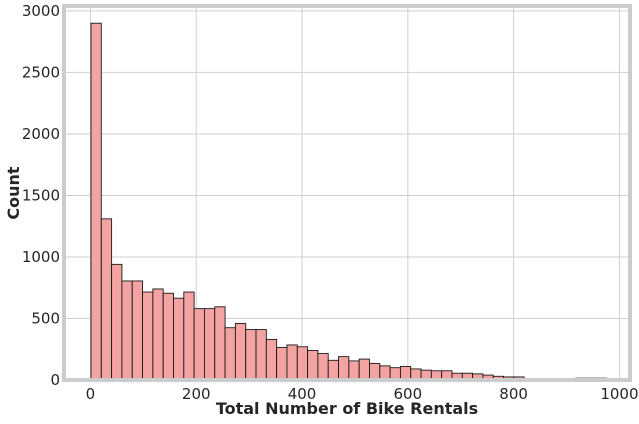 The image size is (639, 424). Describe the element at coordinates (41, 72) in the screenshot. I see `y-tick-label: 2500` at that location.